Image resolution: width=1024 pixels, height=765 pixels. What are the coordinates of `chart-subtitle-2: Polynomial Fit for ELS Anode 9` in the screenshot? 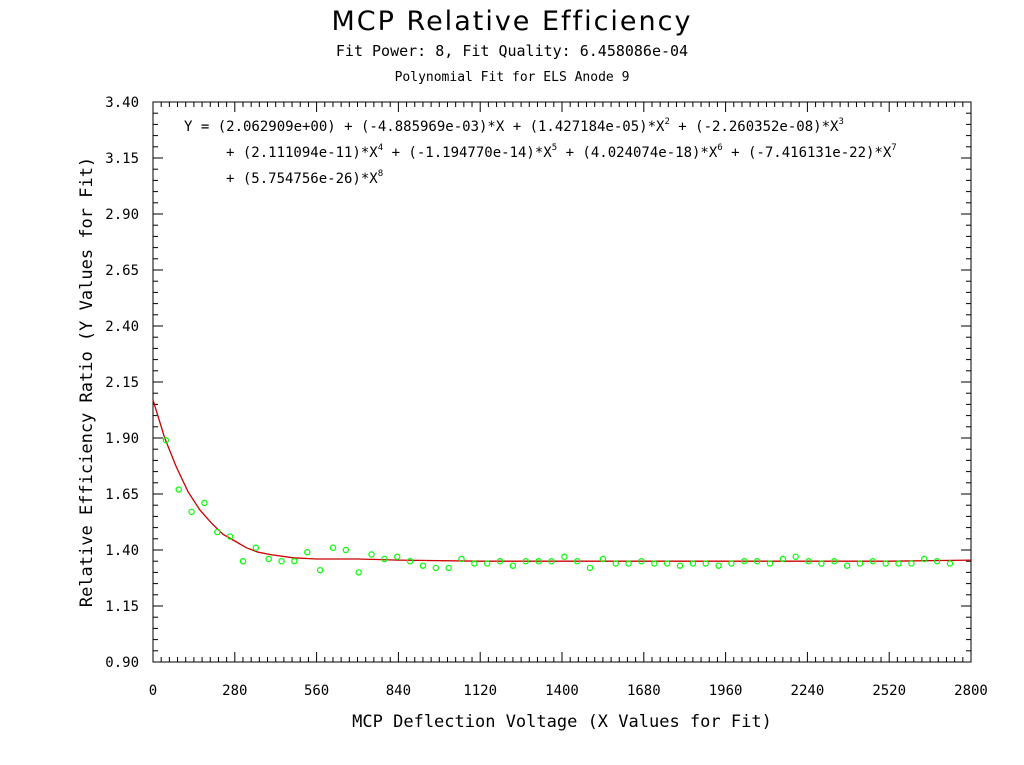 It's located at (512, 77).